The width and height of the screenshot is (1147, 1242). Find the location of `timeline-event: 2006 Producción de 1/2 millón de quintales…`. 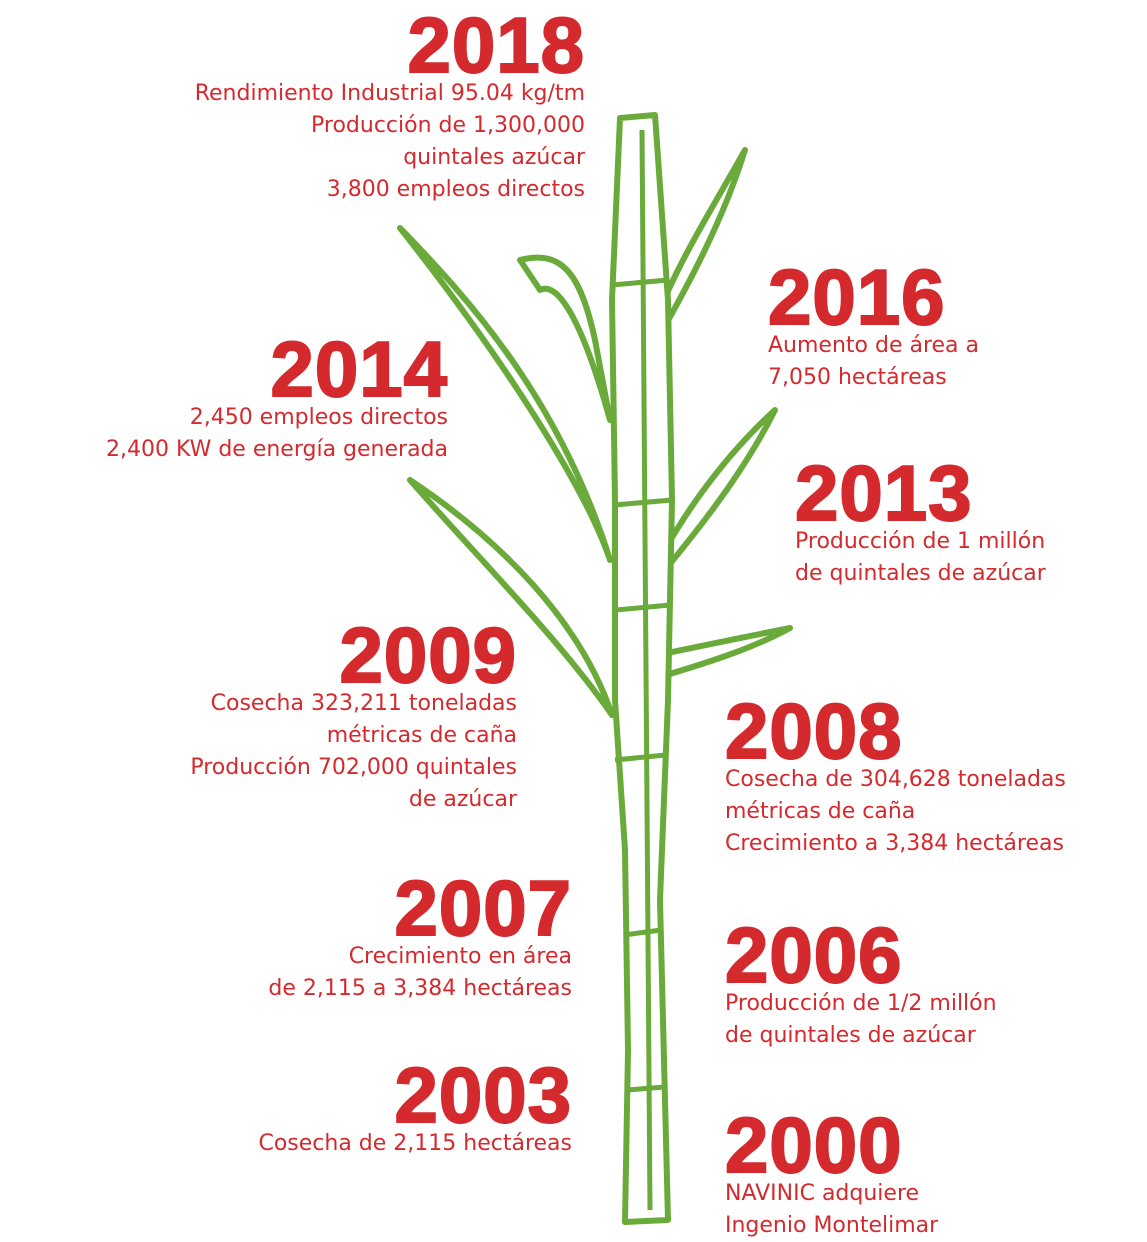

timeline-event: 2006 Producción de 1/2 millón de quintales… is located at coordinates (860, 981).